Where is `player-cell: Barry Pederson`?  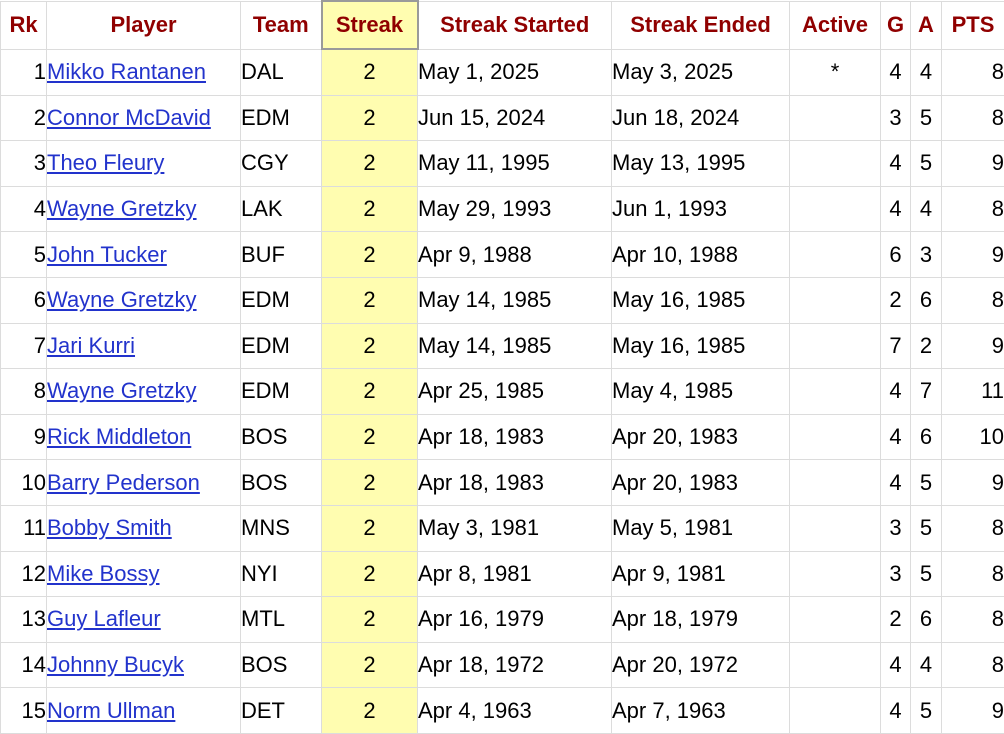
player-cell: Barry Pederson is located at coordinates (144, 483).